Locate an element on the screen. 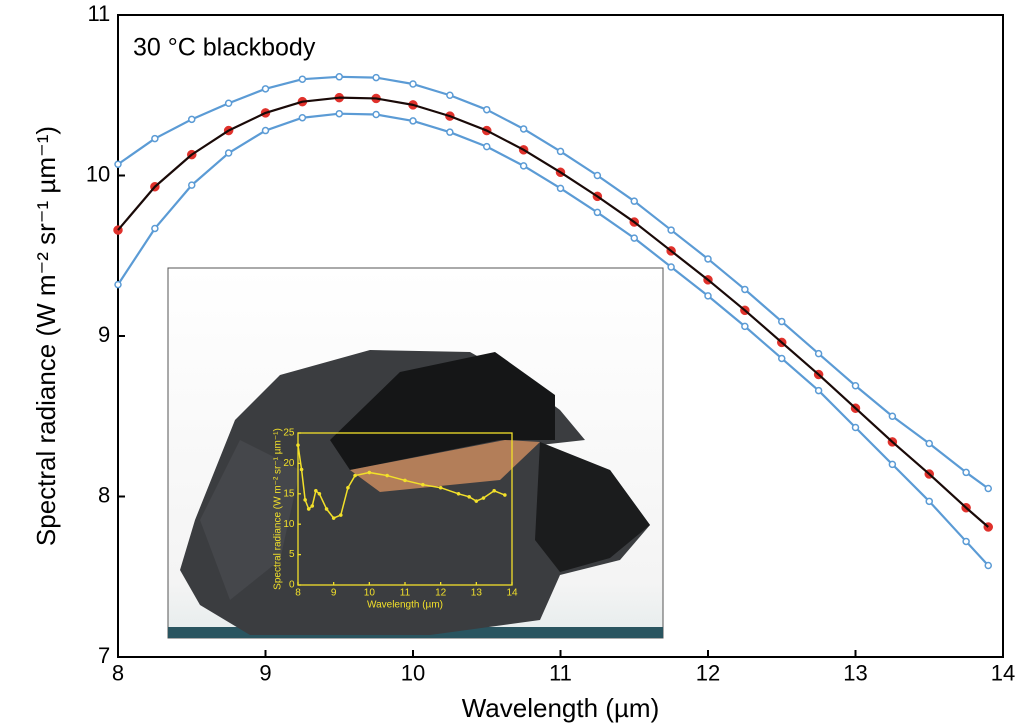 This screenshot has height=728, width=1032. y-tick-label: 15 is located at coordinates (289, 493).